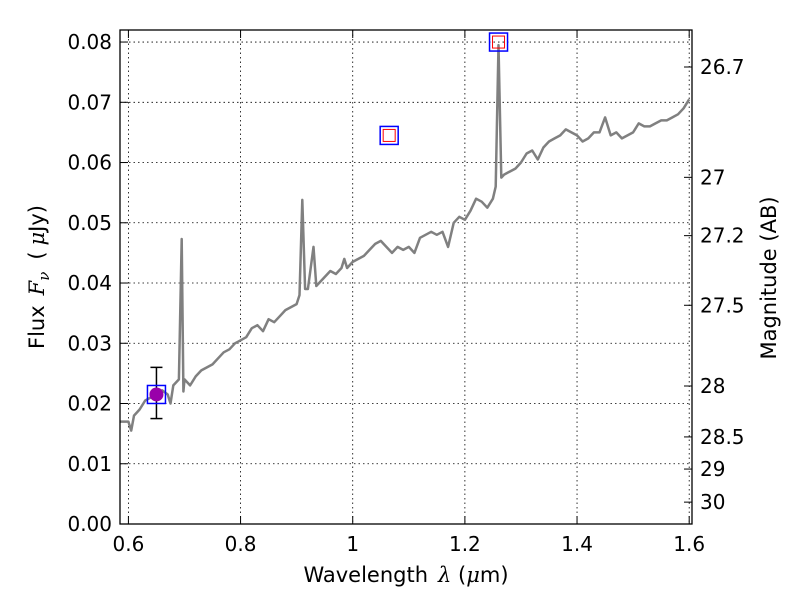 The image size is (800, 600). What do you see at coordinates (89, 343) in the screenshot?
I see `y-tick-label: 0.03` at bounding box center [89, 343].